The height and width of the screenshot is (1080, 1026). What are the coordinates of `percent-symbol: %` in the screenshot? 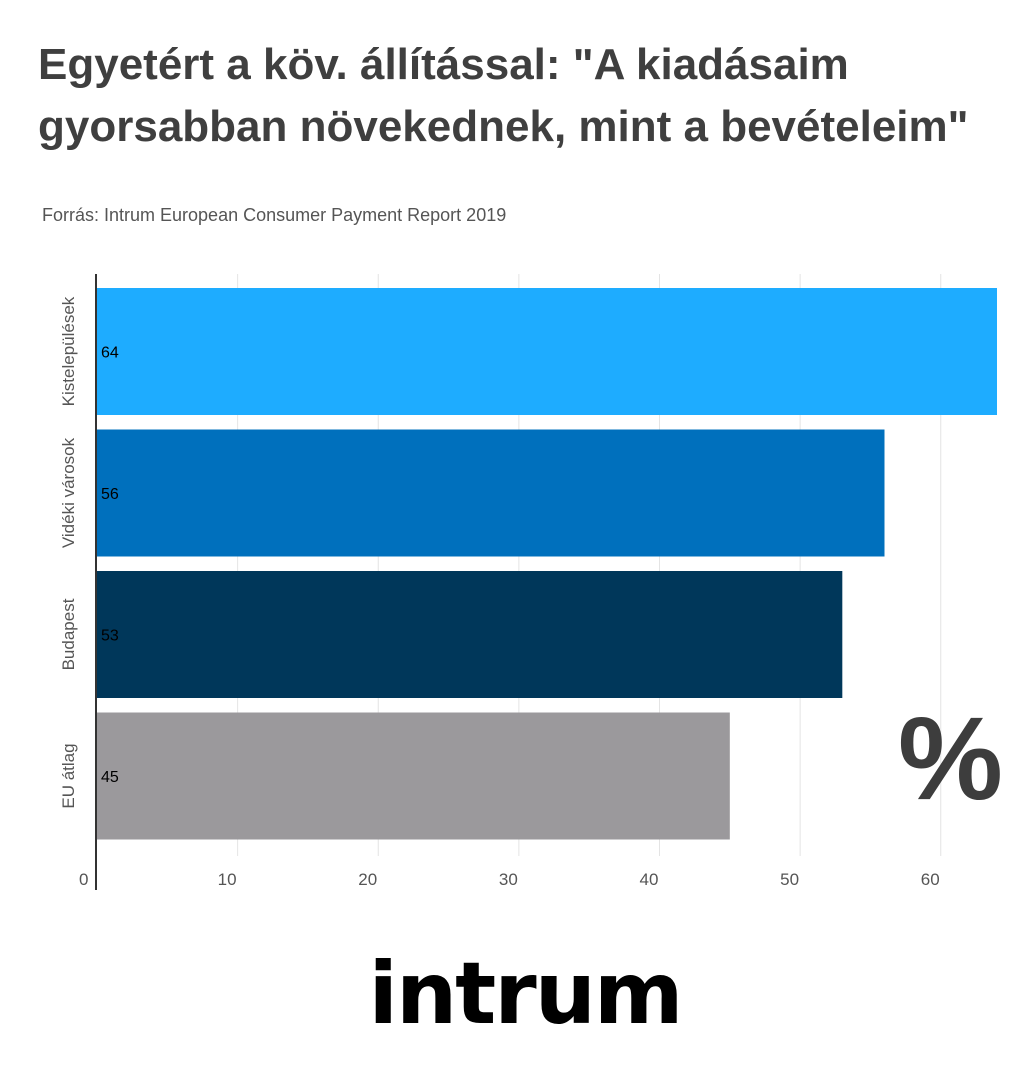 It's located at (950, 759).